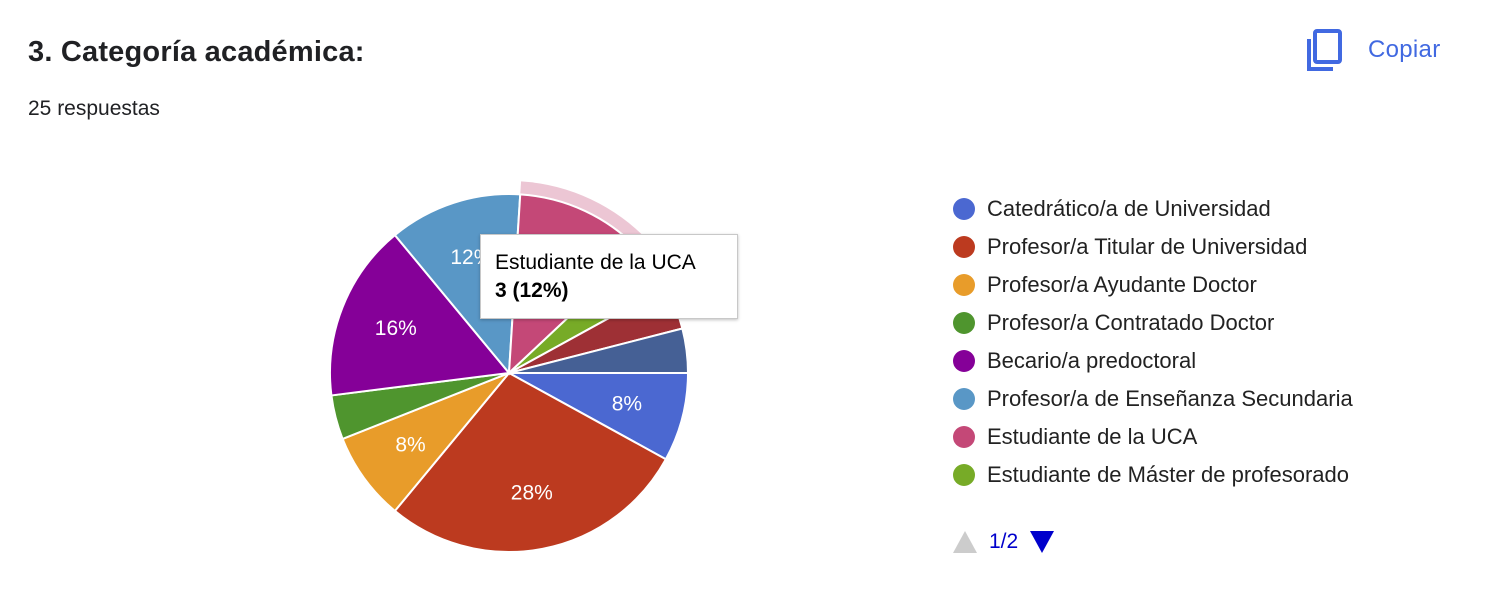 Image resolution: width=1502 pixels, height=602 pixels. Describe the element at coordinates (1404, 49) in the screenshot. I see `copy-button-label: Copiar` at that location.